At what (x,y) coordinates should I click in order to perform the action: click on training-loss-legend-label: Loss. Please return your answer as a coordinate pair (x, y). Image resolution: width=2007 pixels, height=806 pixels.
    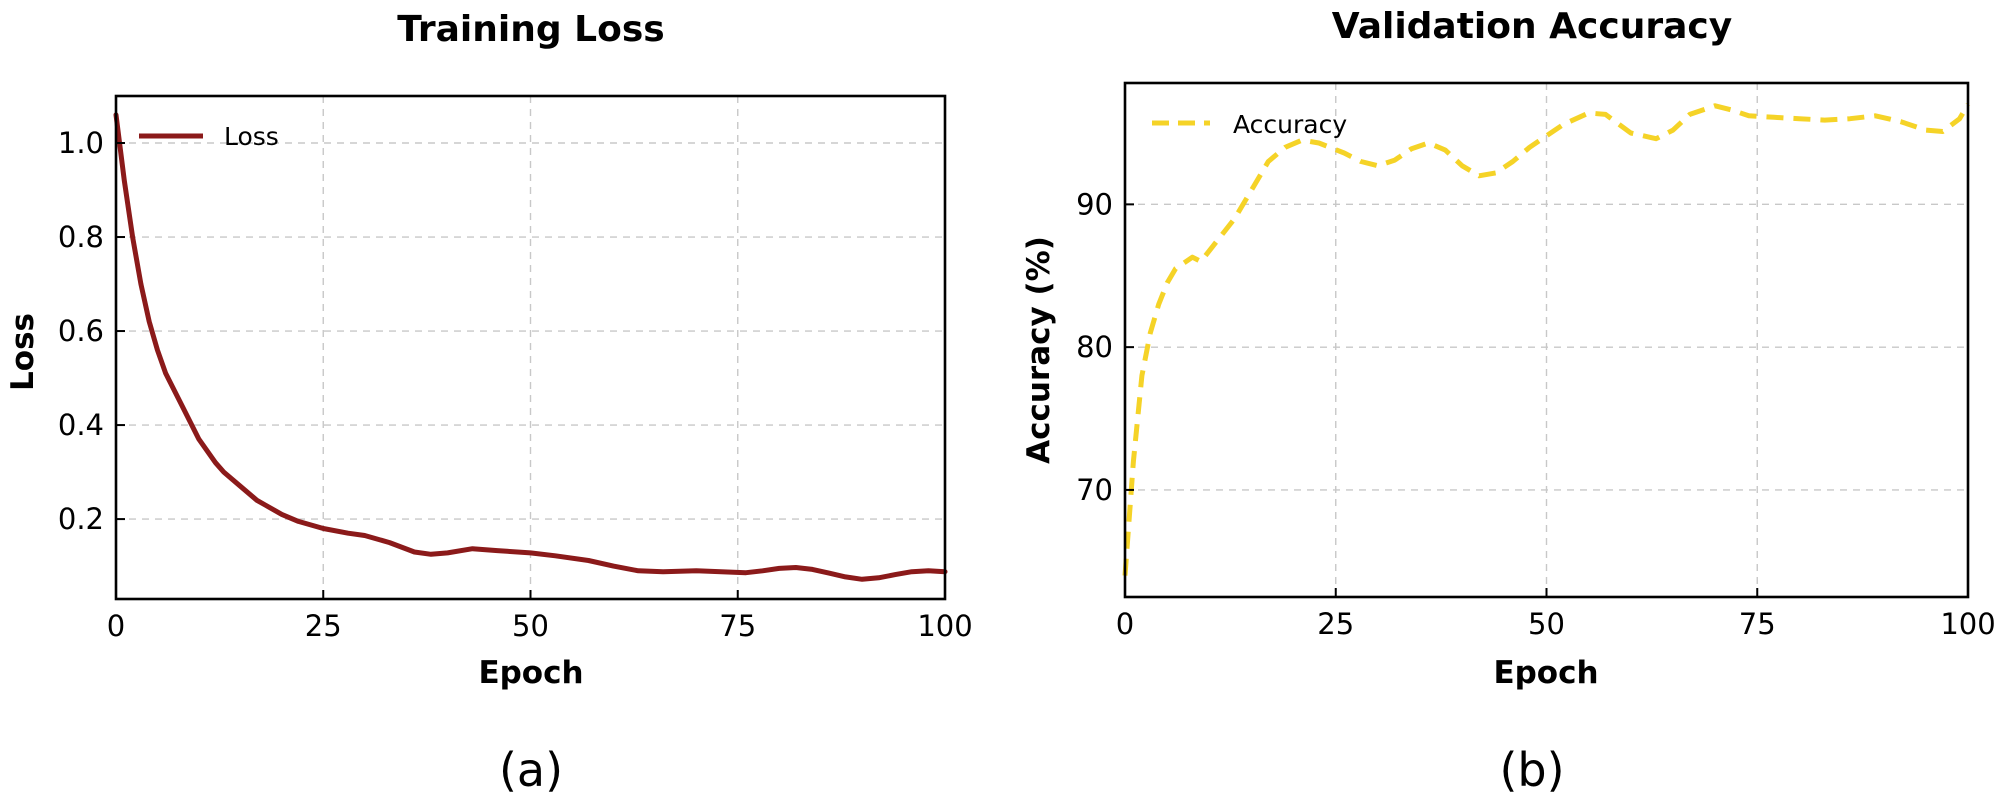
    Looking at the image, I should click on (251, 136).